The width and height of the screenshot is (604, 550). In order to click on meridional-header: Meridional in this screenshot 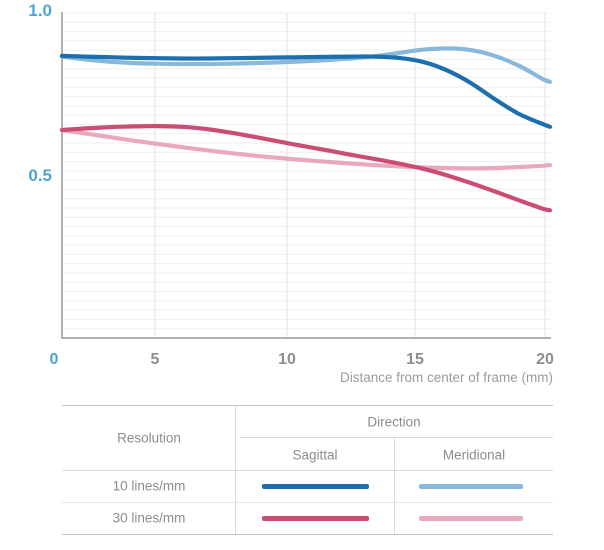, I will do `click(474, 455)`.